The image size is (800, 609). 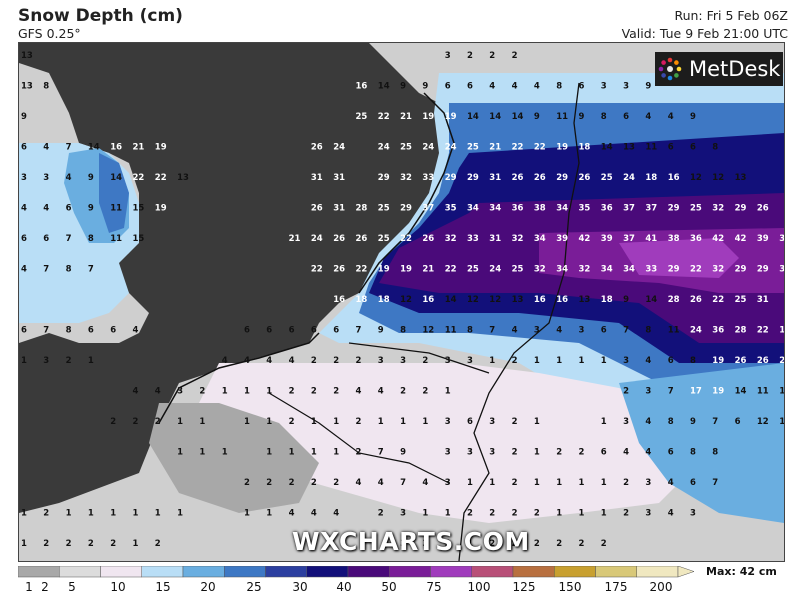 I want to click on snow-value-label: 11, so click(x=651, y=148).